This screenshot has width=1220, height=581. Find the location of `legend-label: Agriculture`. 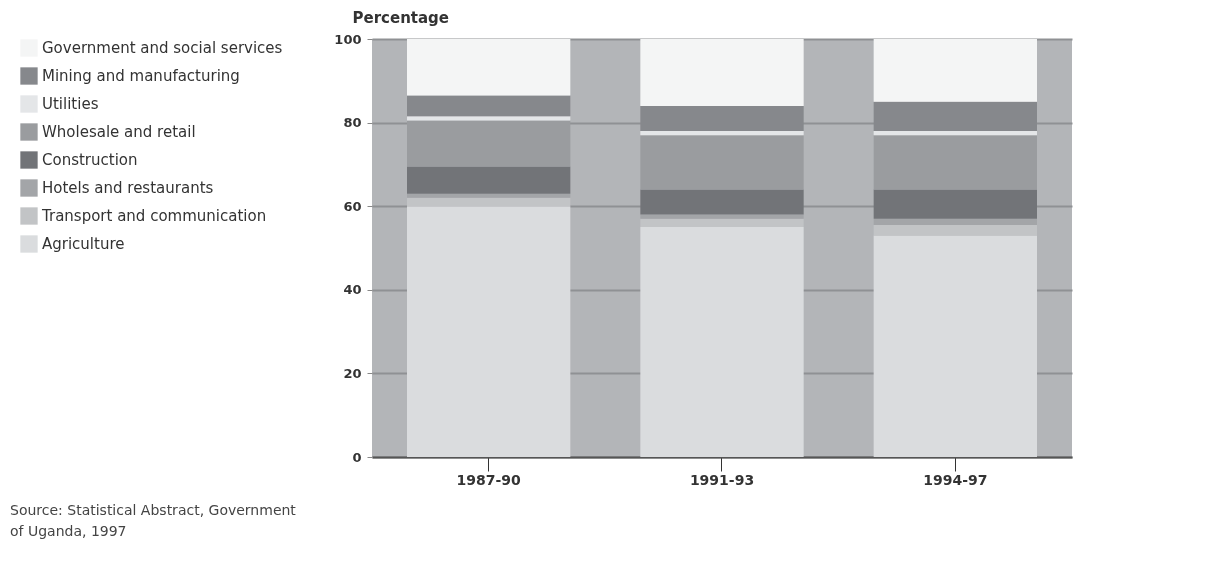

legend-label: Agriculture is located at coordinates (83, 244).